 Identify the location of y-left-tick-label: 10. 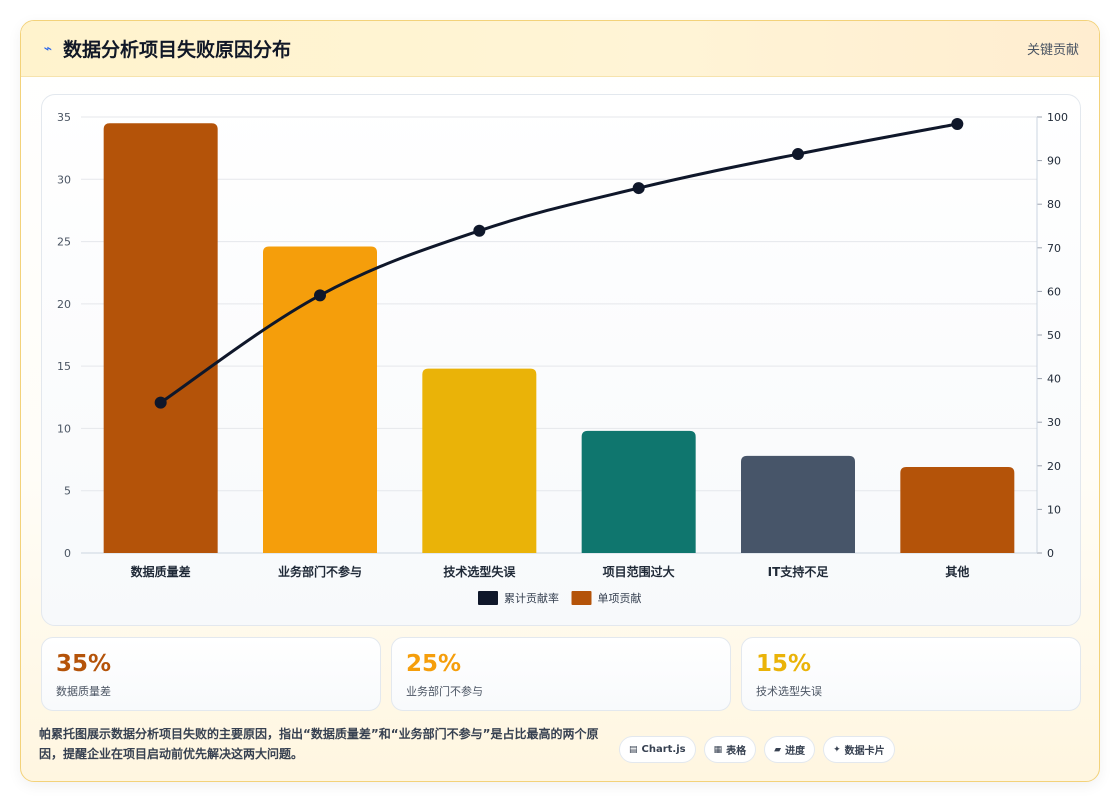
(64, 428).